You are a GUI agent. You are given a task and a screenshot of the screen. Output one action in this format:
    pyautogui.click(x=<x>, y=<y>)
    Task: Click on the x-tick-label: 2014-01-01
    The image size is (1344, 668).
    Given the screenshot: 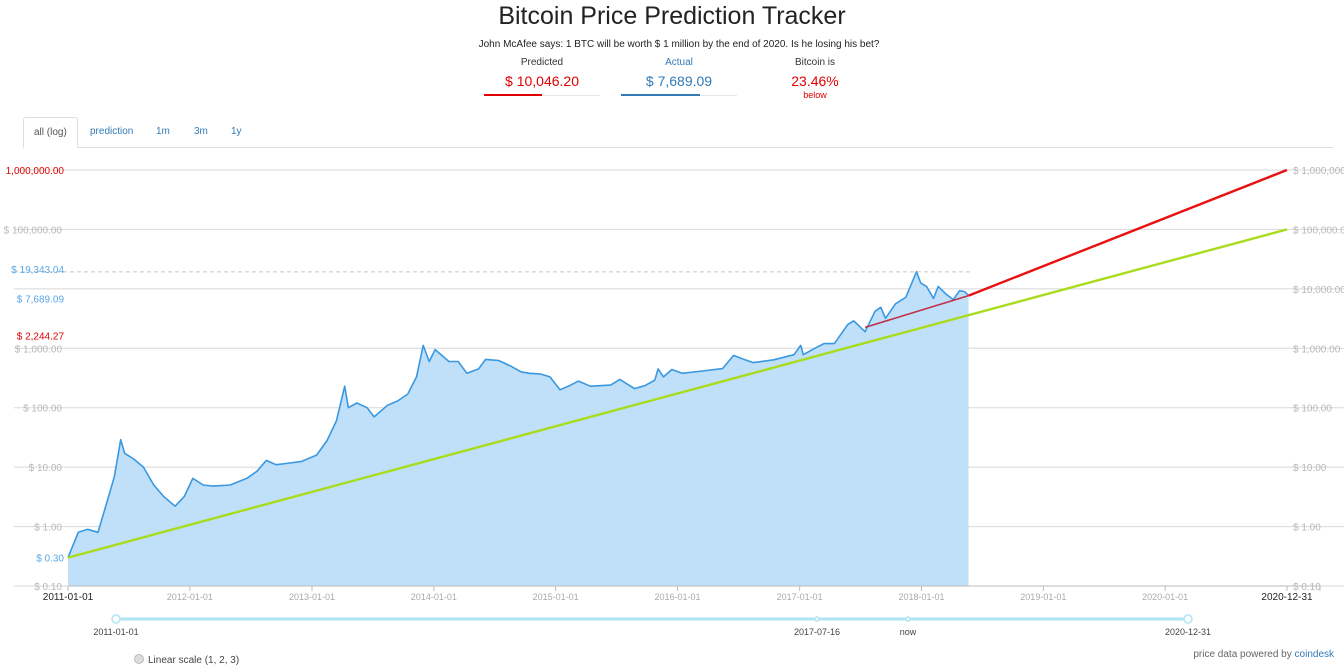 What is the action you would take?
    pyautogui.click(x=434, y=597)
    